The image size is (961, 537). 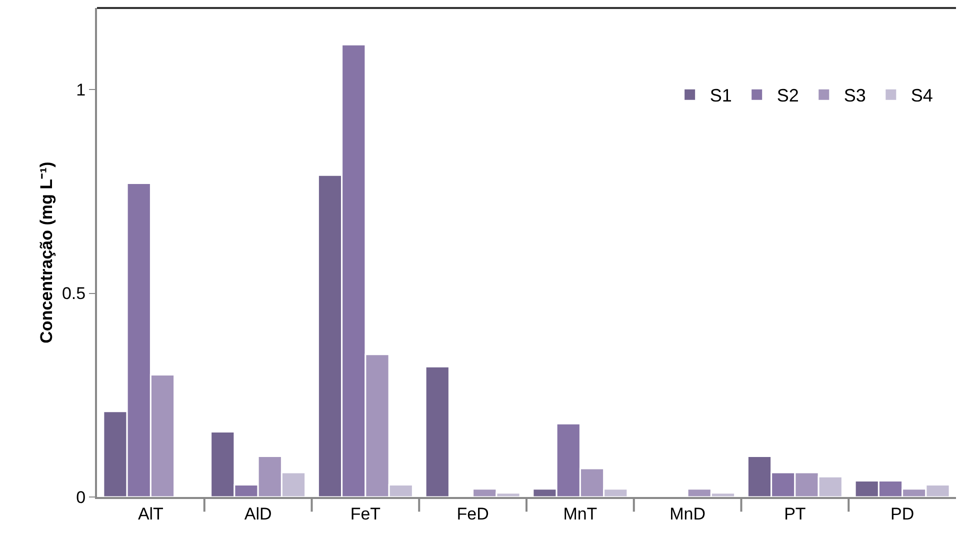 What do you see at coordinates (74, 294) in the screenshot?
I see `y-tick-label: 0.5` at bounding box center [74, 294].